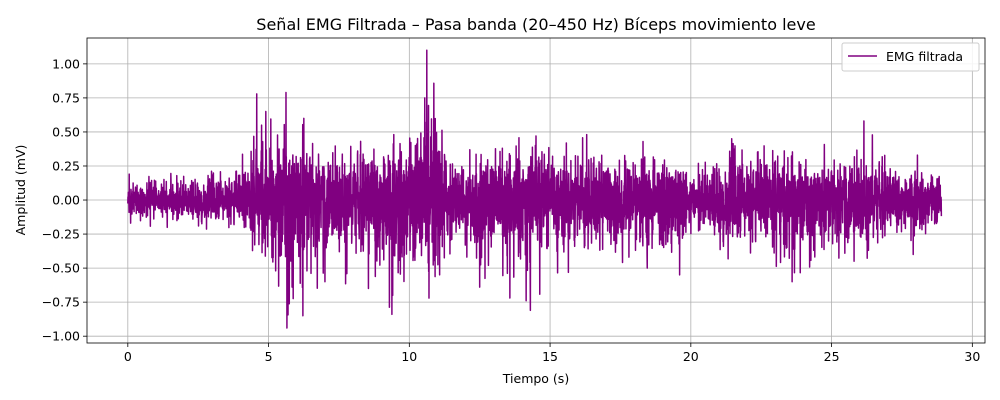 The height and width of the screenshot is (400, 1000). Describe the element at coordinates (924, 56) in the screenshot. I see `legend-label-emg-filtrada: EMG filtrada` at that location.